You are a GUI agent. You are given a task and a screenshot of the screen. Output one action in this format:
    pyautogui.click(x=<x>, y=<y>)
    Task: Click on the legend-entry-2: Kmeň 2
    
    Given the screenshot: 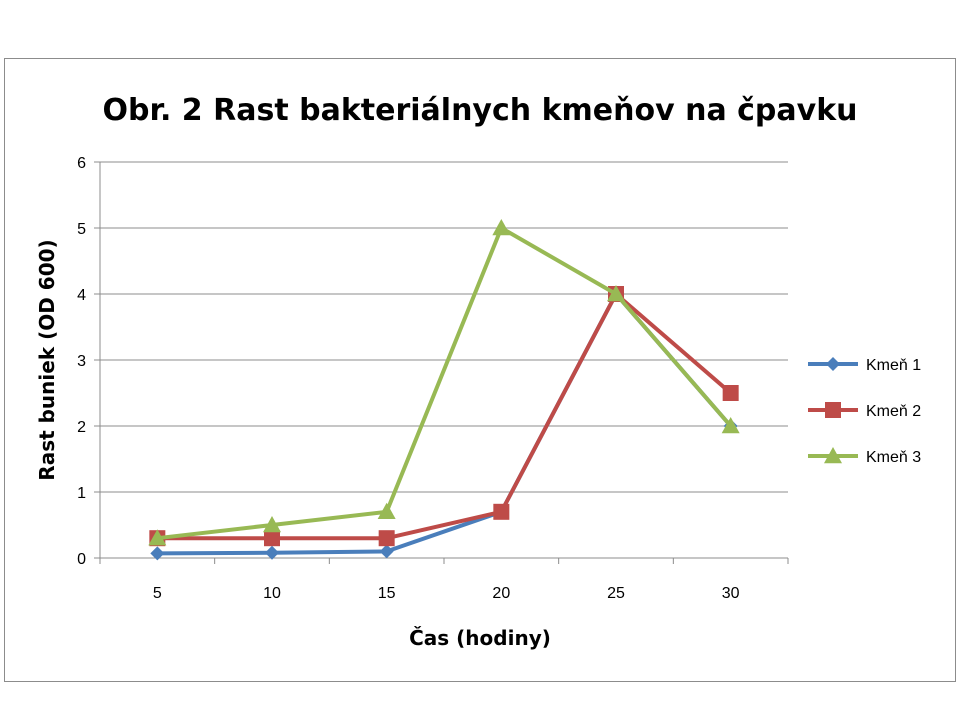 What is the action you would take?
    pyautogui.click(x=864, y=411)
    